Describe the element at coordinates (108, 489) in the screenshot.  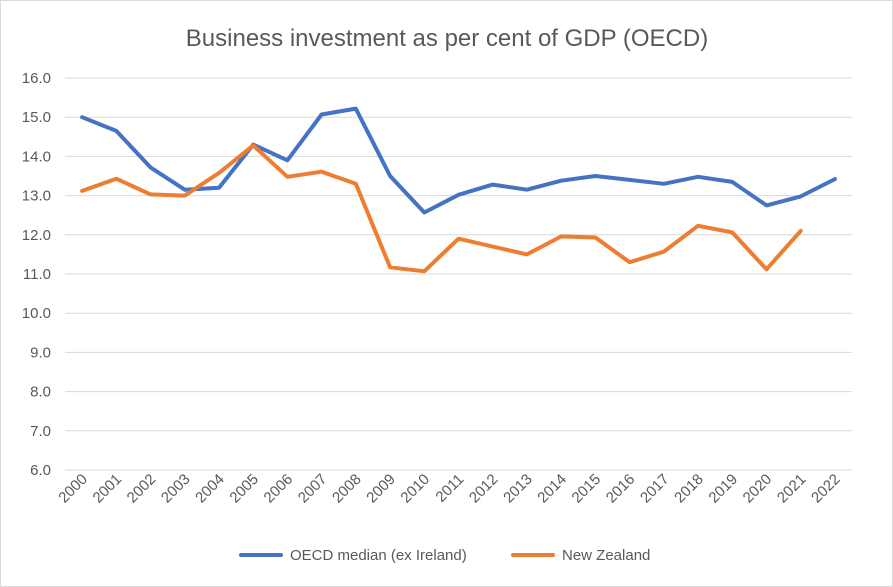
I see `x-tick-label: 2001` at that location.